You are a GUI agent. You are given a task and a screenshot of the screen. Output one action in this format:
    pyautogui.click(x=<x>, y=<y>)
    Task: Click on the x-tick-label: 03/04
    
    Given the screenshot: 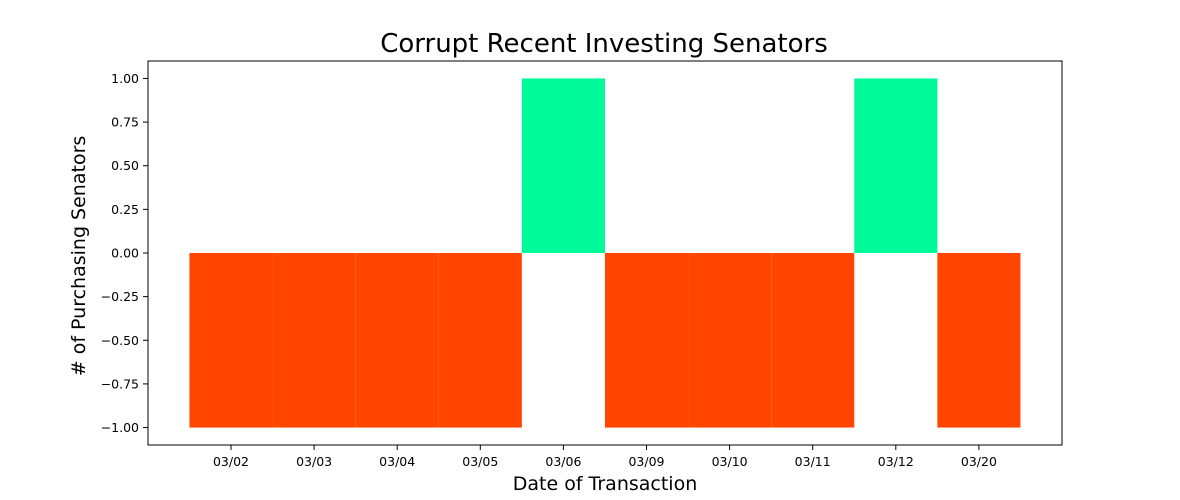 What is the action you would take?
    pyautogui.click(x=397, y=461)
    